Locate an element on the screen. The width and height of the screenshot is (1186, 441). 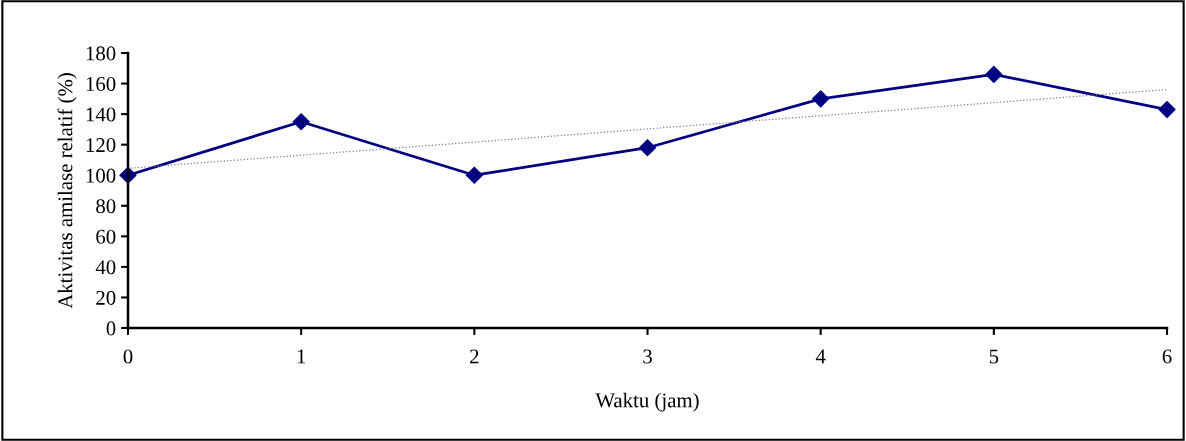
y-tick-label: 20 is located at coordinates (106, 297).